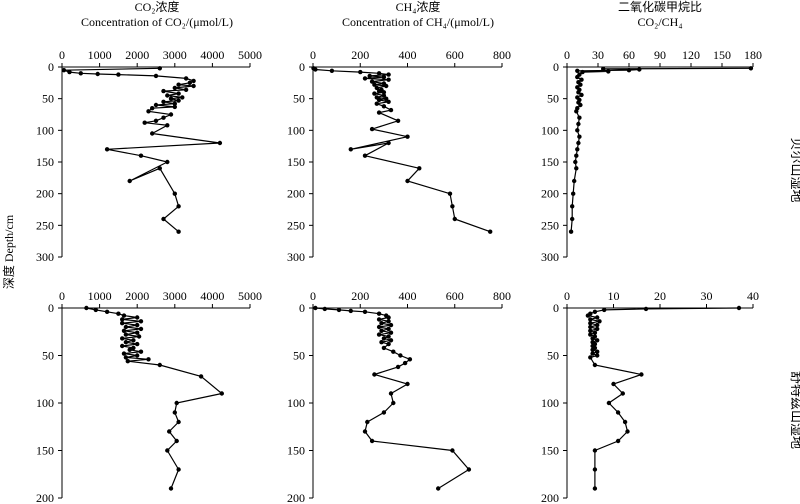 This screenshot has height=504, width=800. Describe the element at coordinates (418, 7) in the screenshot. I see `col-title-cn-ch4: CH₄浓度` at that location.